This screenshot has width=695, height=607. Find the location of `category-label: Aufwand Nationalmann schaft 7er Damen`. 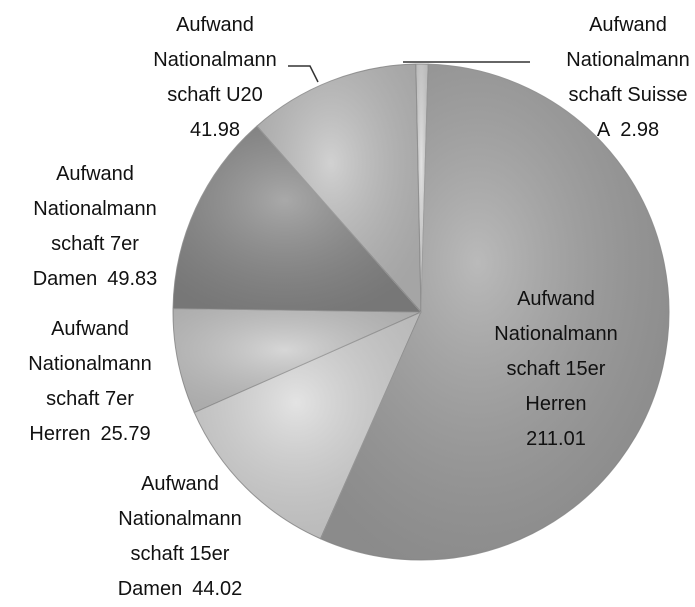

category-label: Aufwand Nationalmann schaft 7er Damen is located at coordinates (94, 226).